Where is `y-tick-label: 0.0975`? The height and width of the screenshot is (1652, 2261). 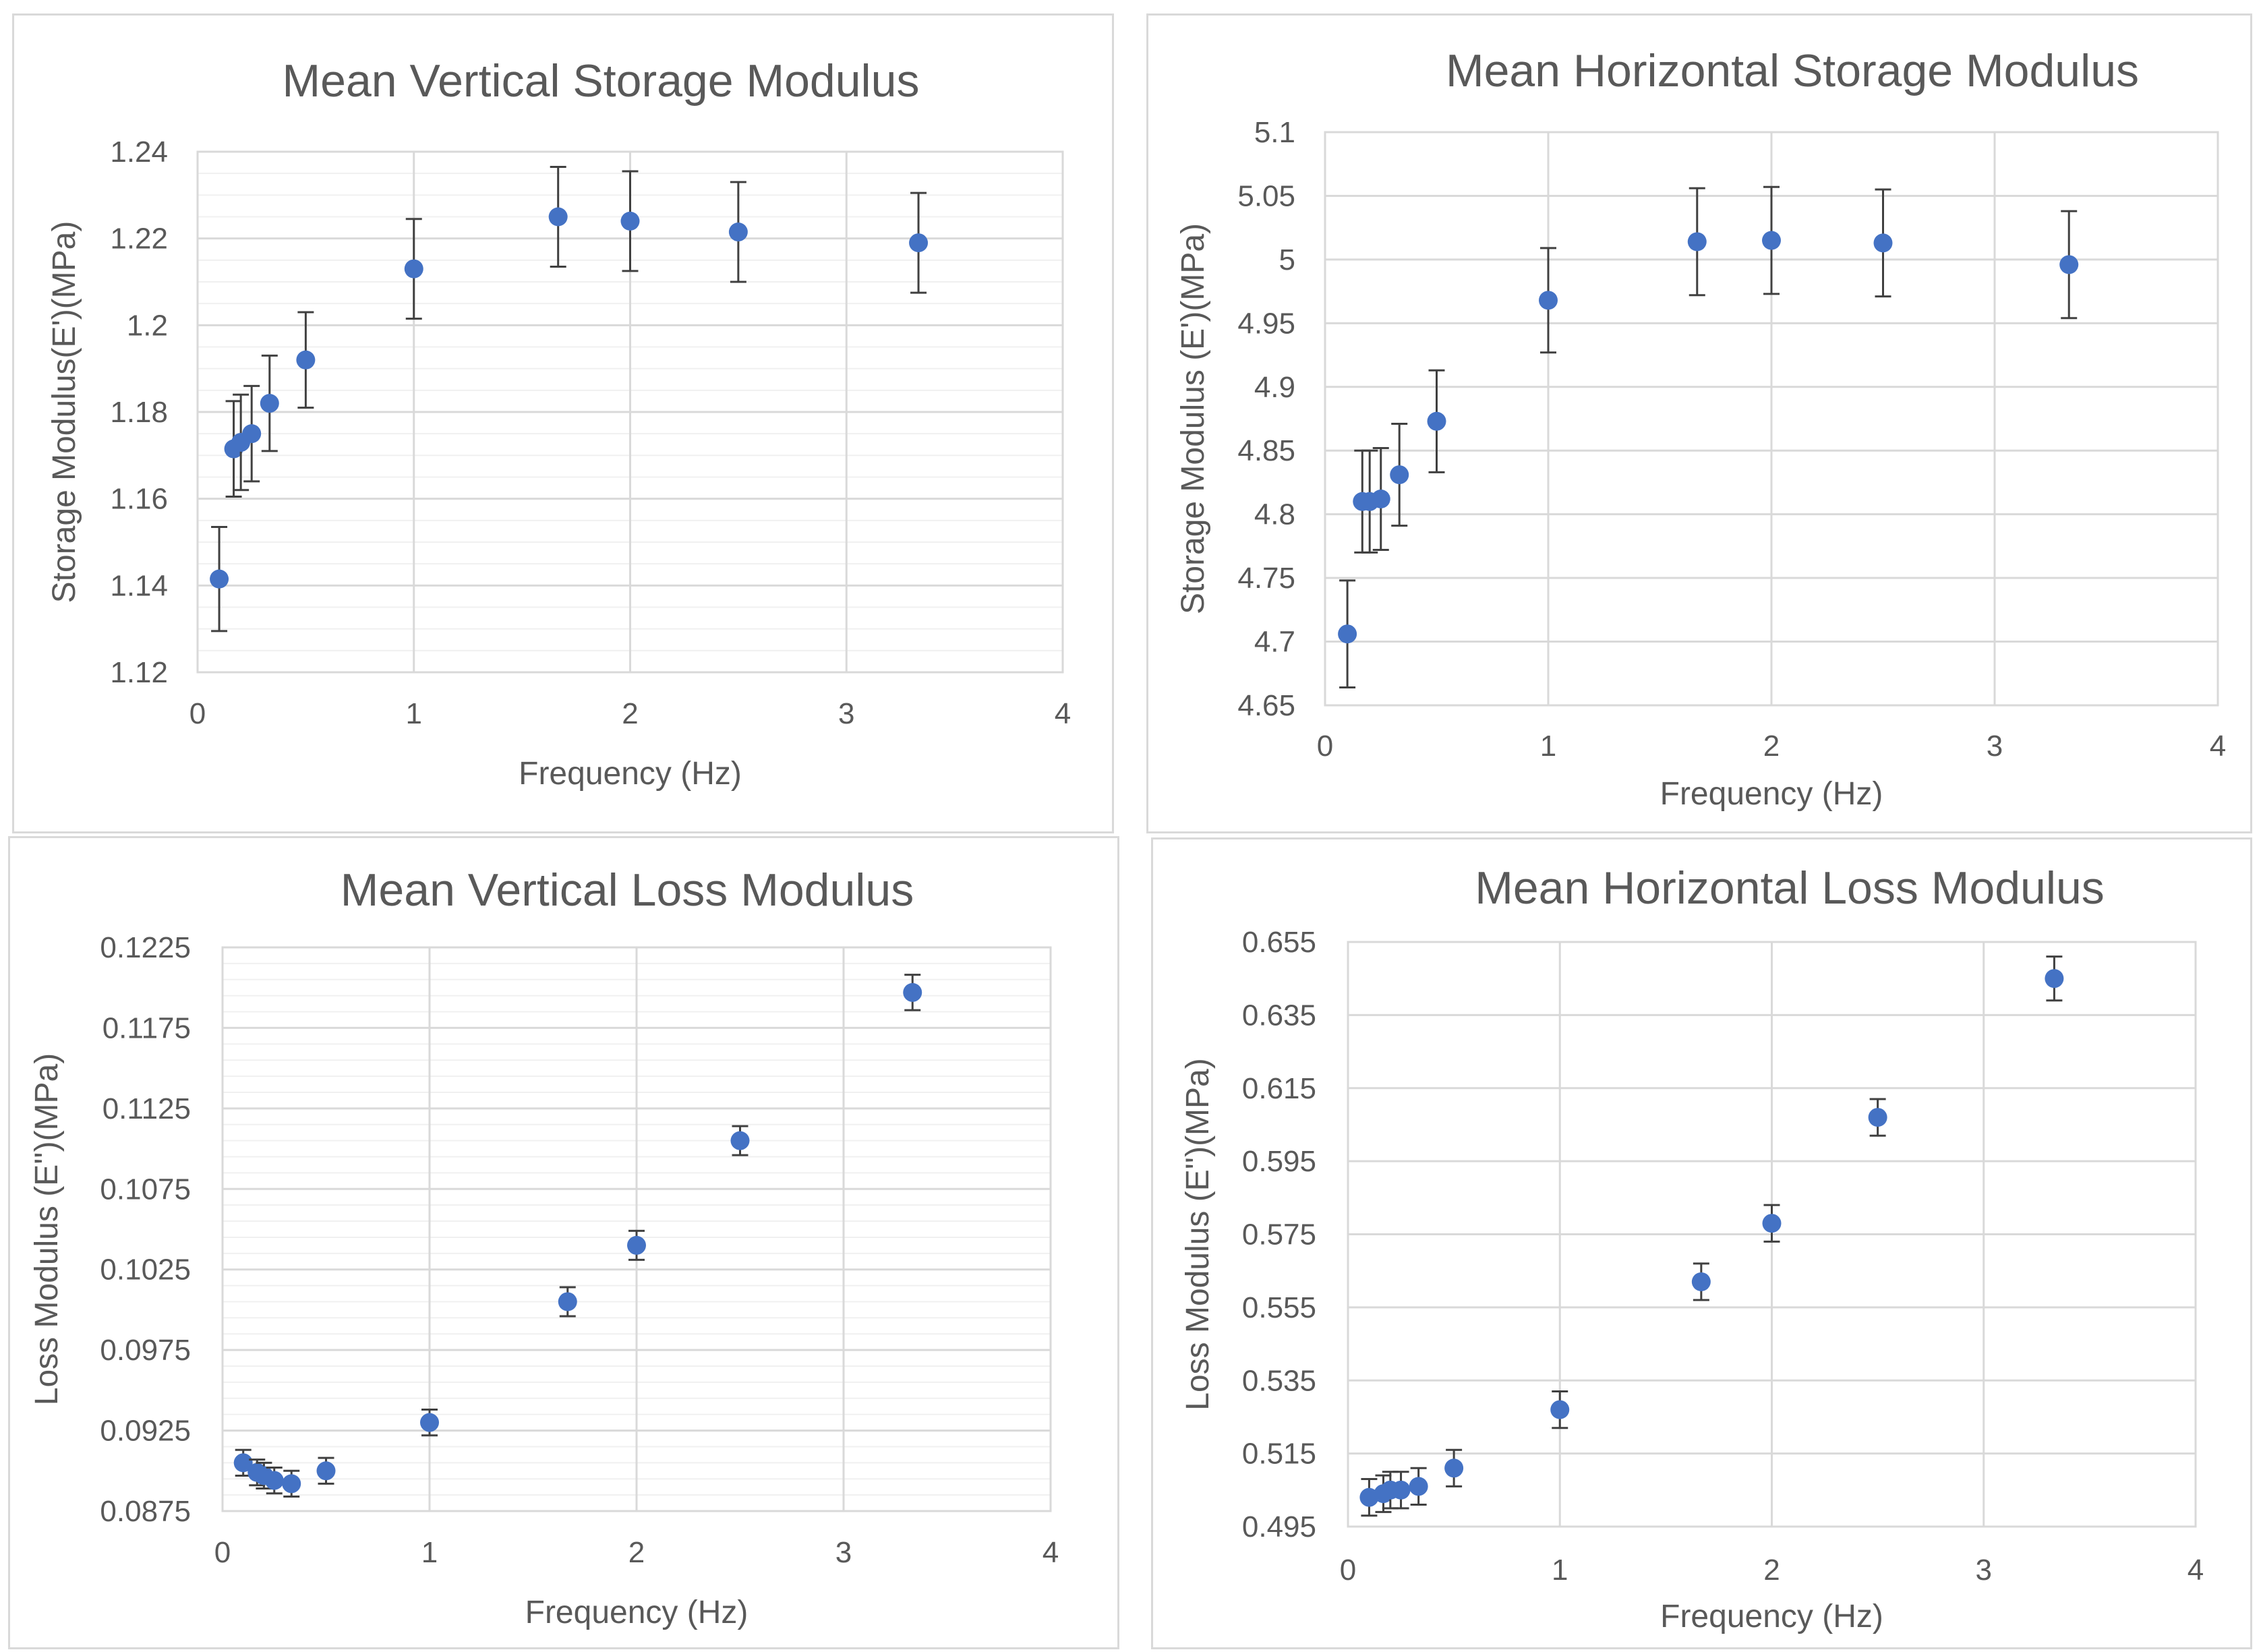
y-tick-label: 0.0975 is located at coordinates (145, 1350).